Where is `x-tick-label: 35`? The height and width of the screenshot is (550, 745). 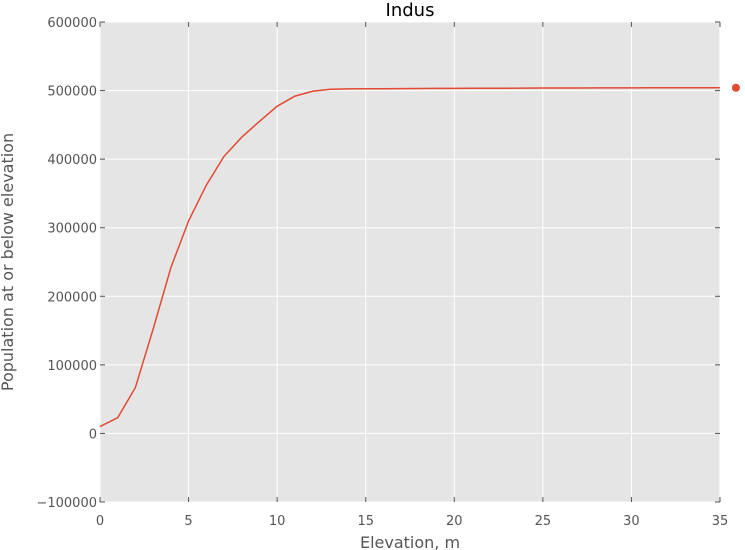 x-tick-label: 35 is located at coordinates (720, 521).